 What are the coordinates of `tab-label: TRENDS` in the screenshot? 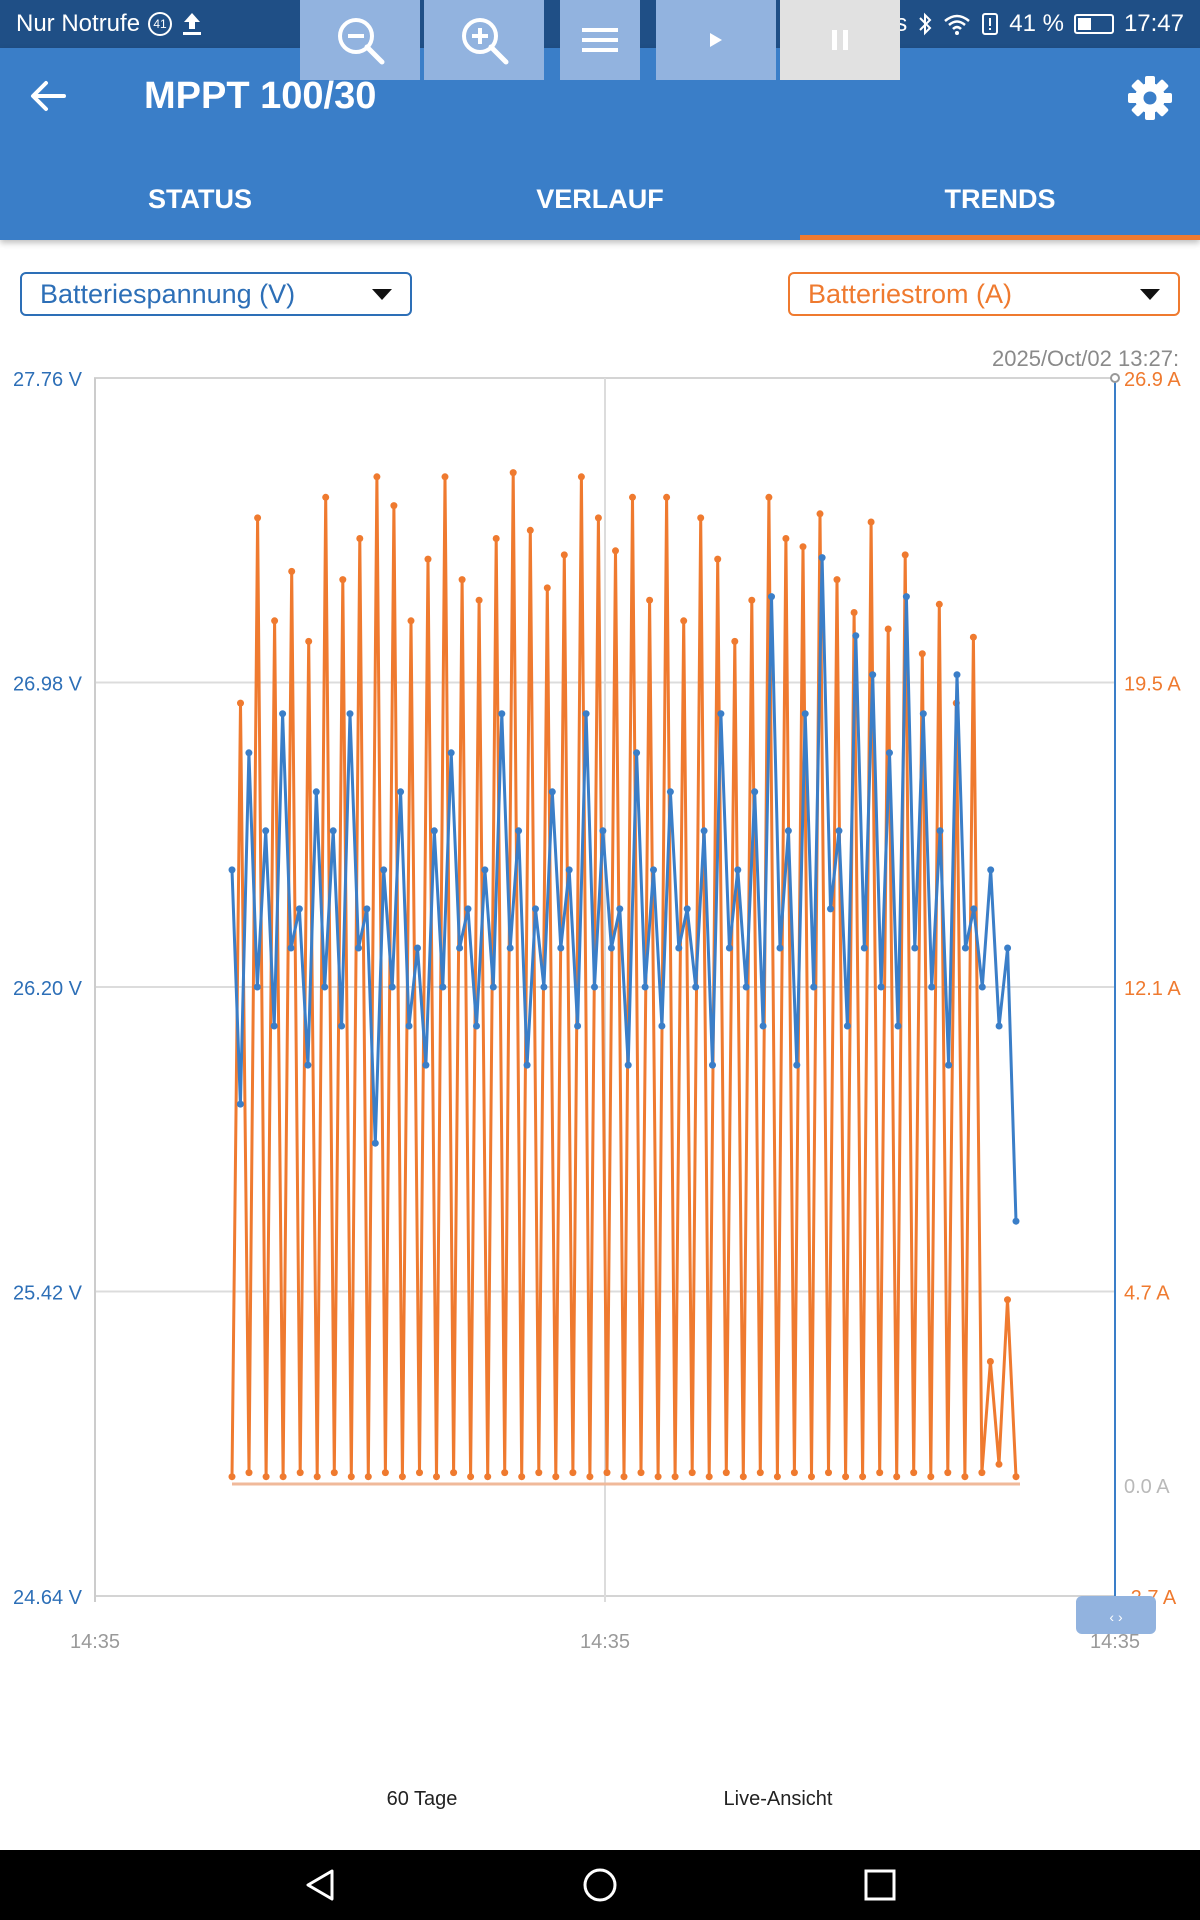 It's located at (1000, 198).